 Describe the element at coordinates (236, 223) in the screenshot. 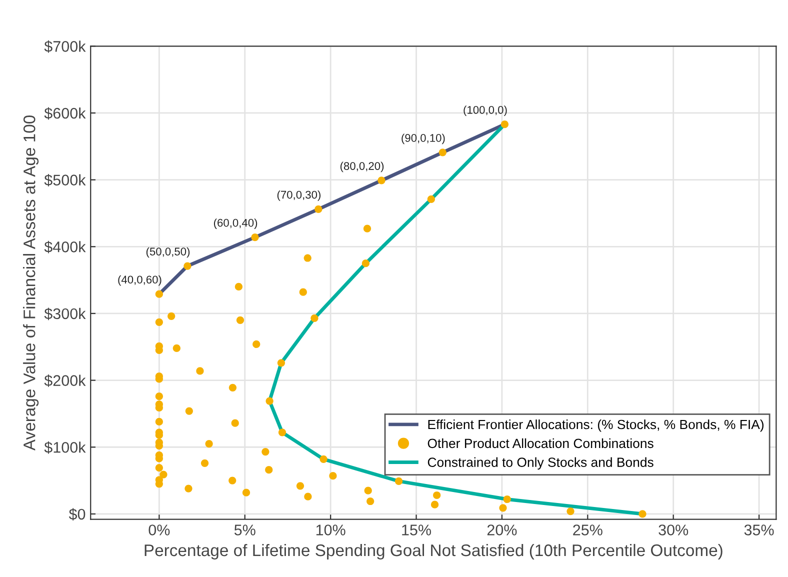

I see `annotation: (60,0,40)` at that location.